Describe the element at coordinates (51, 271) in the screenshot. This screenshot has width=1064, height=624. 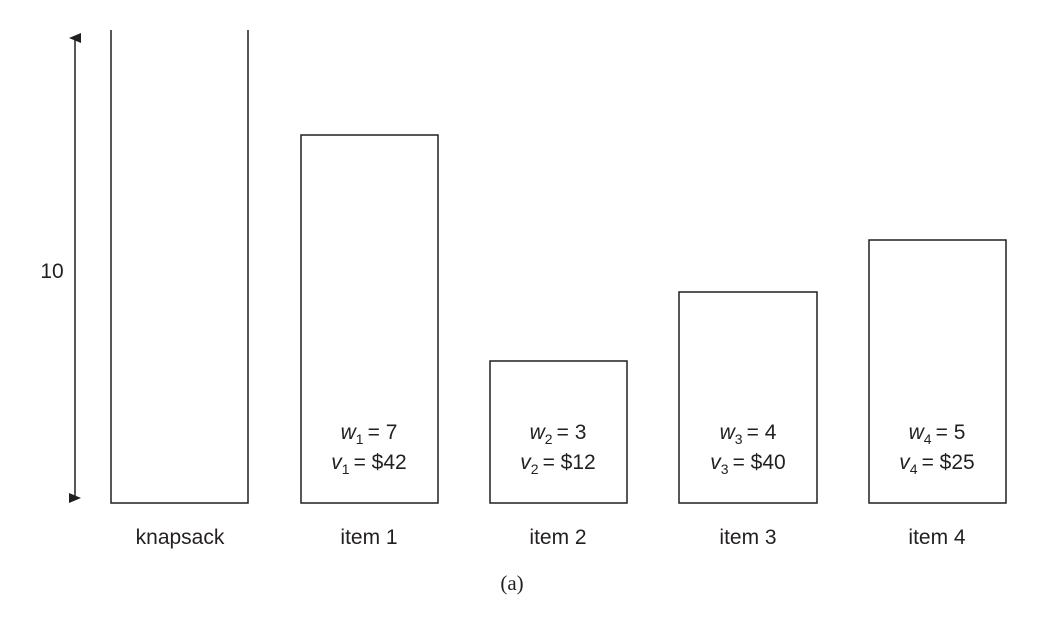
I see `capacity-label: 10` at that location.